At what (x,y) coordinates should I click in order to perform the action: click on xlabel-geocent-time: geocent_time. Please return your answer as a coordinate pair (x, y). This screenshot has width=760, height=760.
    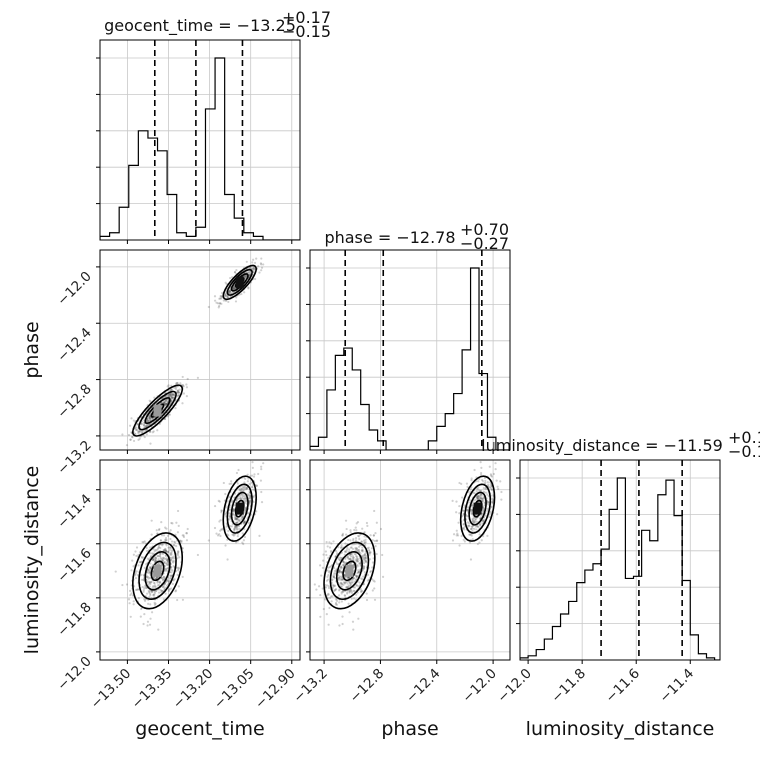
    Looking at the image, I should click on (199, 729).